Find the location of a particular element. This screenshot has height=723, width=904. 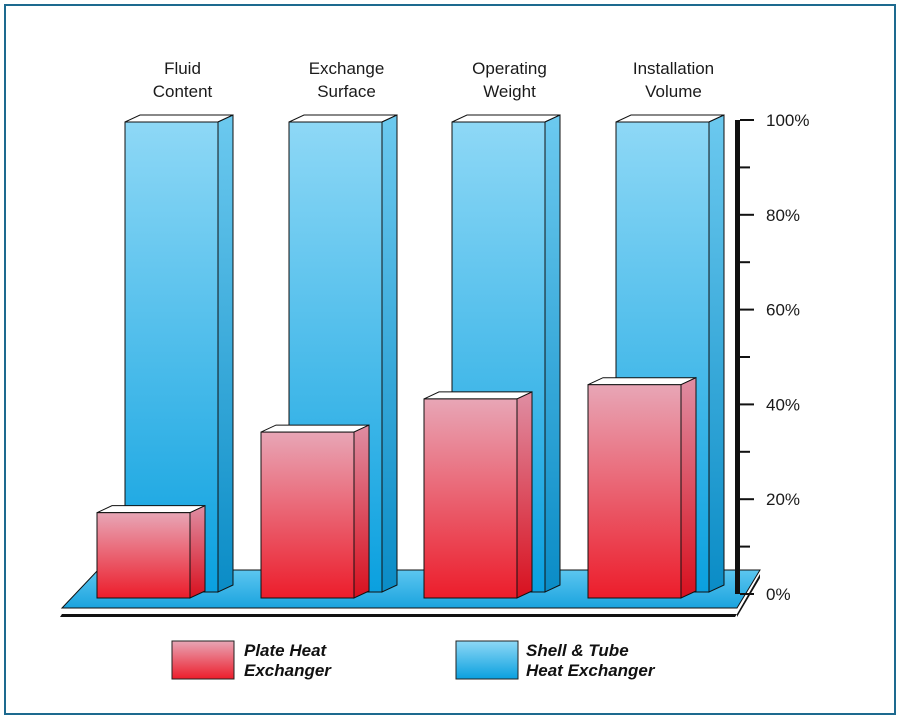

y-tick-label: 100% is located at coordinates (787, 120).